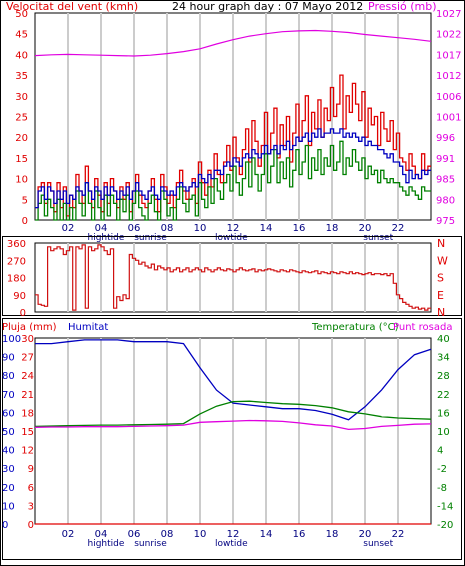  Describe the element at coordinates (445, 180) in the screenshot. I see `pressure-axis-tick: 985` at that location.